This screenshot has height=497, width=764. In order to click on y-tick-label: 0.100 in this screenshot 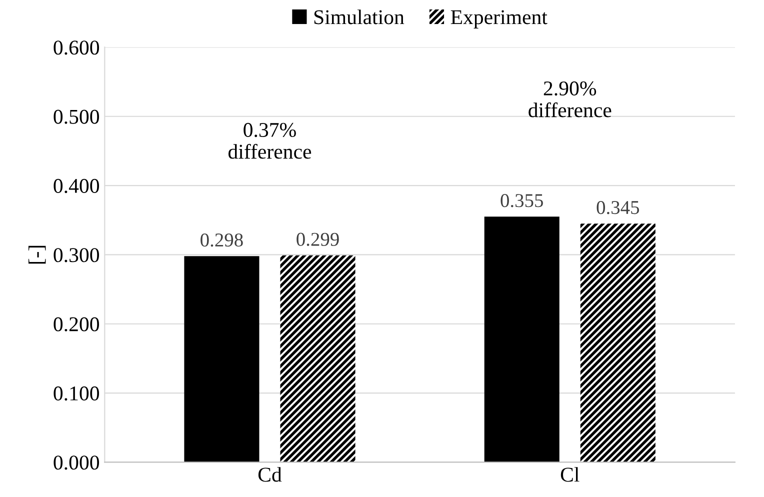, I will do `click(77, 393)`.